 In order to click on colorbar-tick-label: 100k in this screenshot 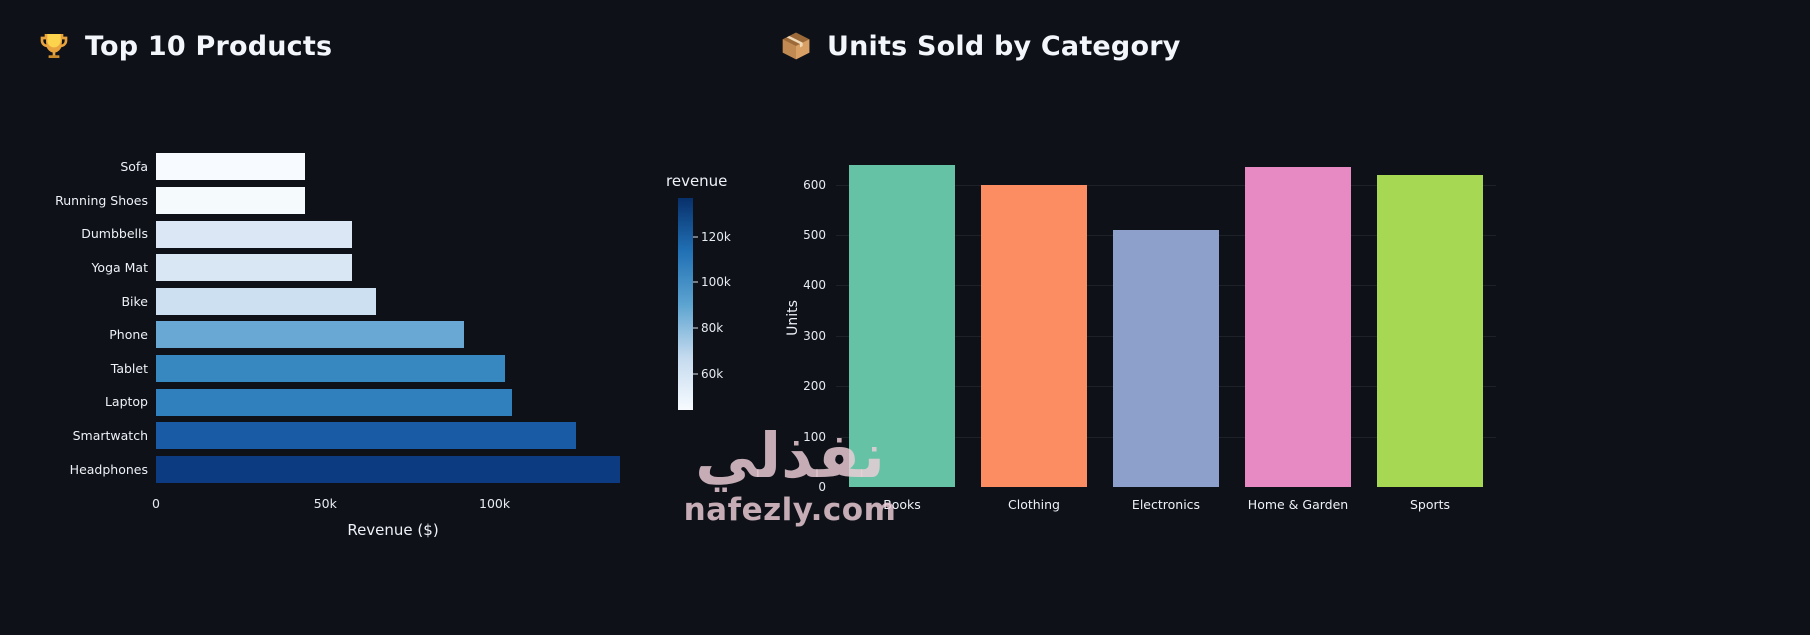, I will do `click(716, 282)`.